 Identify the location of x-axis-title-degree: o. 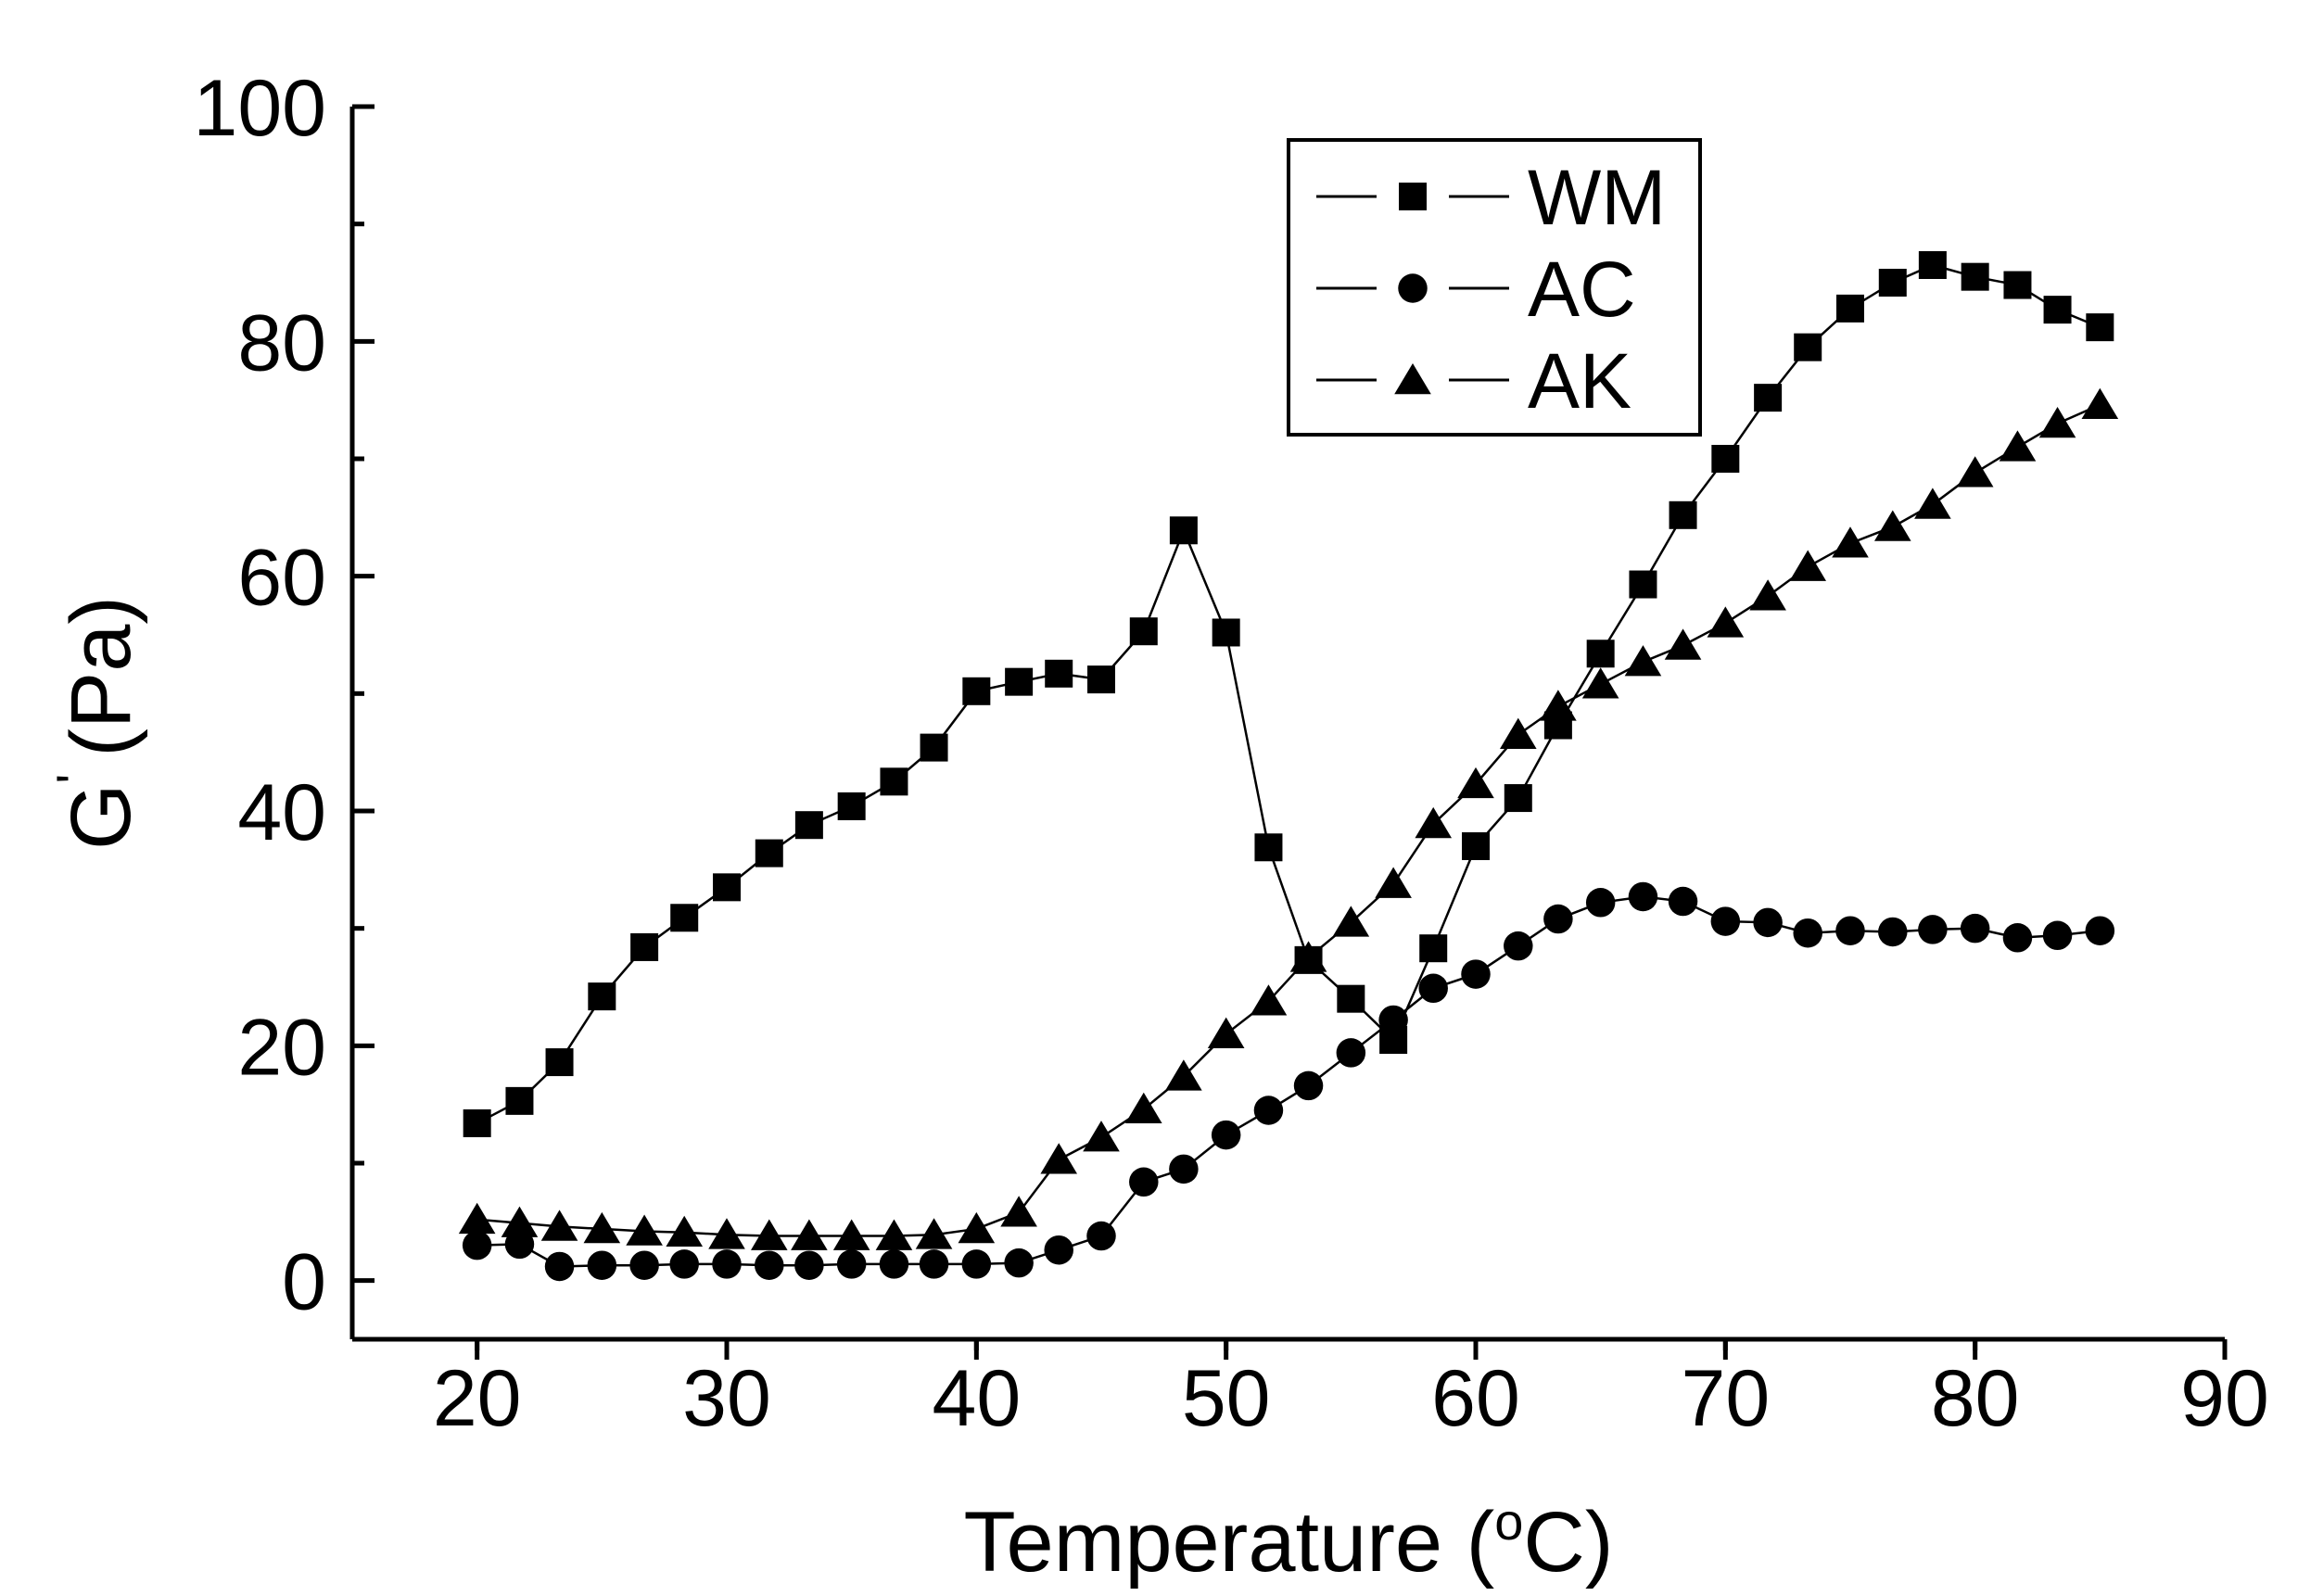
(1509, 1522).